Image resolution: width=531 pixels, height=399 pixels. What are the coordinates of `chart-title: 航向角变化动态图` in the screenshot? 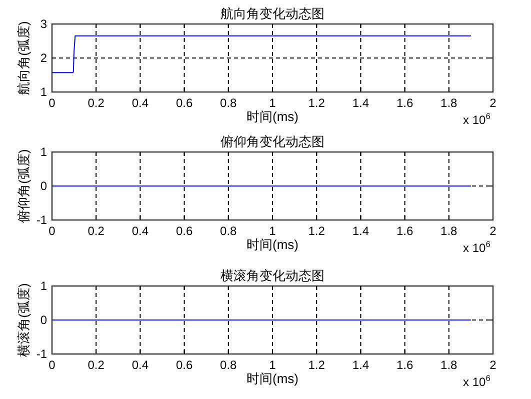 It's located at (272, 13).